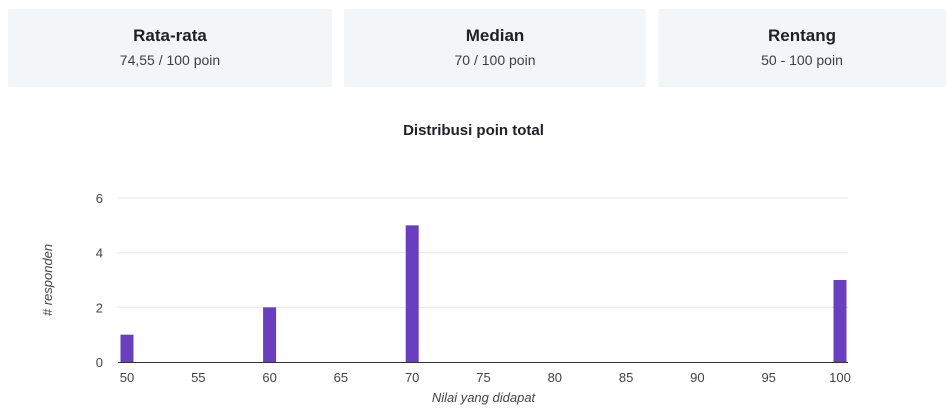 Image resolution: width=947 pixels, height=410 pixels. Describe the element at coordinates (802, 48) in the screenshot. I see `stat-card-range: Rentang 50 - 100 poin` at that location.